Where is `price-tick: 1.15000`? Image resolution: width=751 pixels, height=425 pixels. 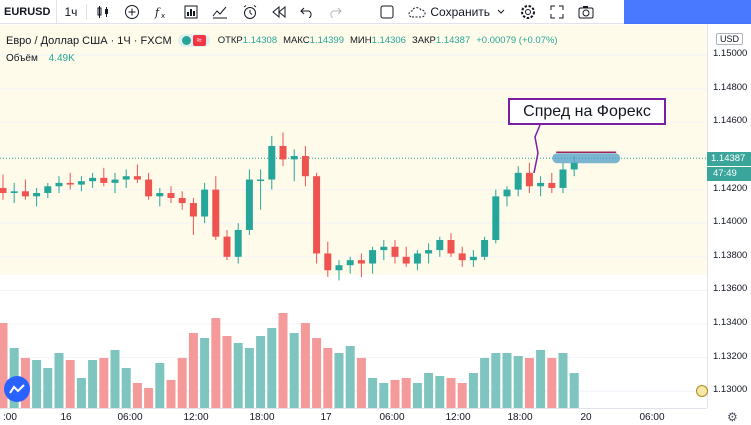
price-tick: 1.15000 is located at coordinates (730, 54).